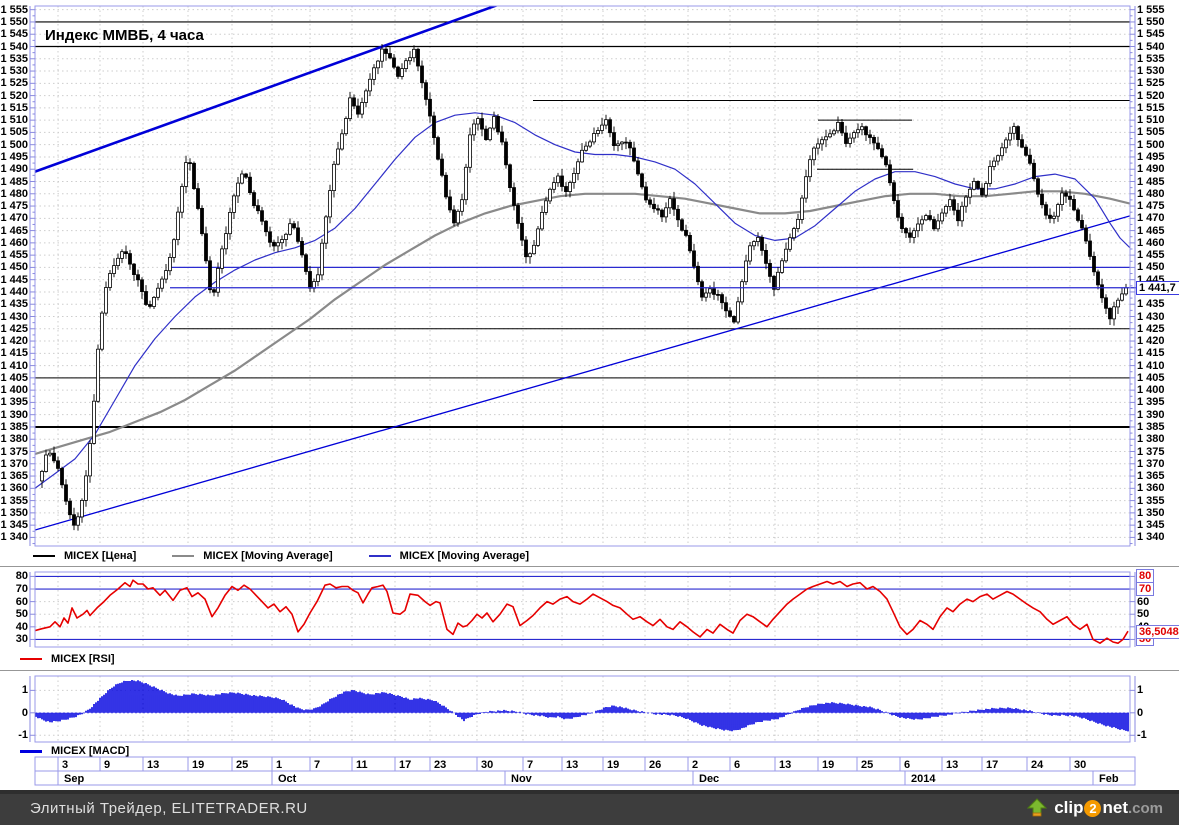 The width and height of the screenshot is (1179, 825). Describe the element at coordinates (362, 765) in the screenshot. I see `date-day-label: 11` at that location.